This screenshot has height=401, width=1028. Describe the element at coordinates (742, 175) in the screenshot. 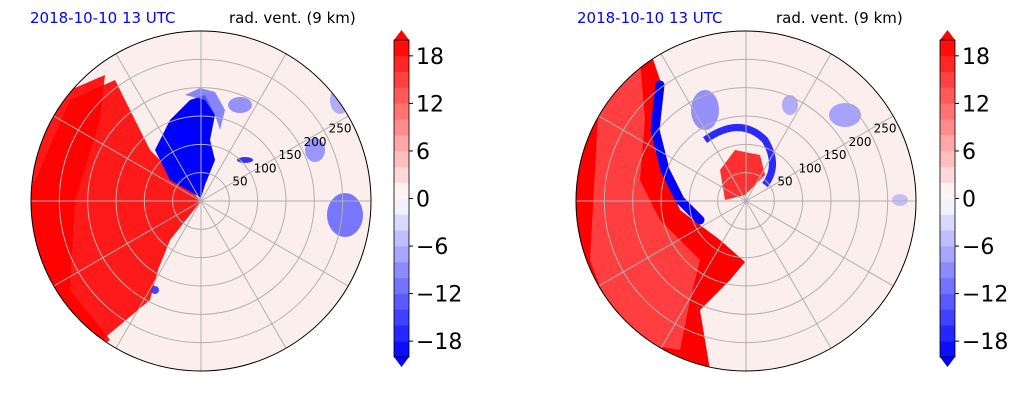

I see `panel-right-positive-core` at that location.